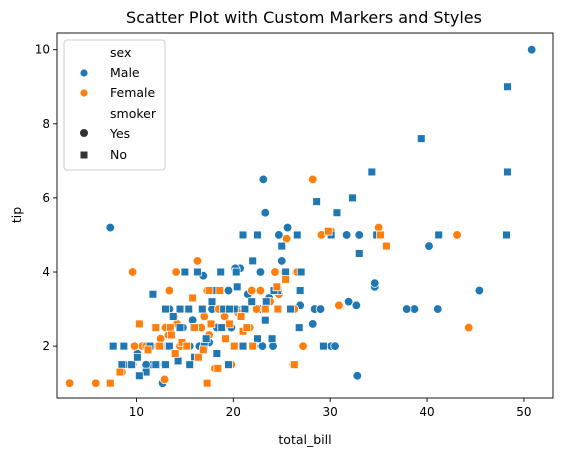 The height and width of the screenshot is (455, 562). I want to click on y-tick-label: 8, so click(46, 124).